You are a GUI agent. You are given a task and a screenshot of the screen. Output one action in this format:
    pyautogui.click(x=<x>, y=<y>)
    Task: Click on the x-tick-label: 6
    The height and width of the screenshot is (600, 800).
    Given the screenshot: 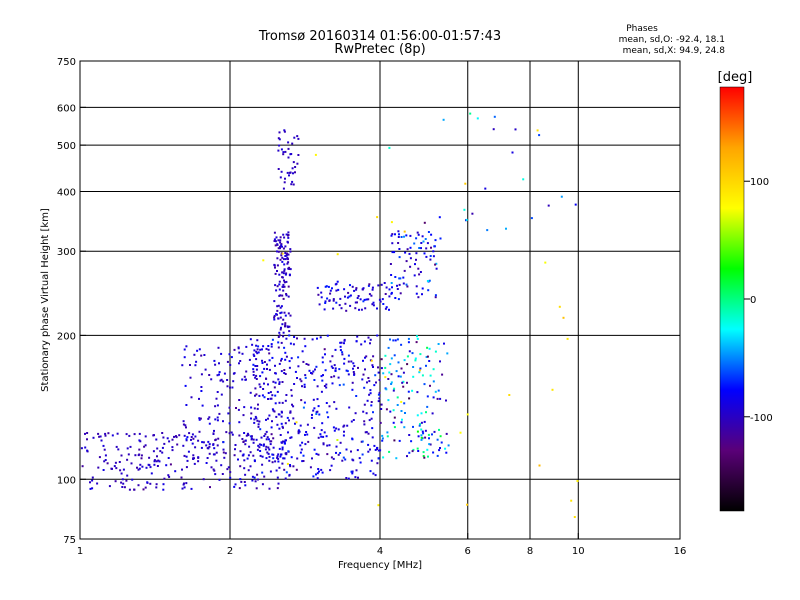 What is the action you would take?
    pyautogui.click(x=468, y=551)
    